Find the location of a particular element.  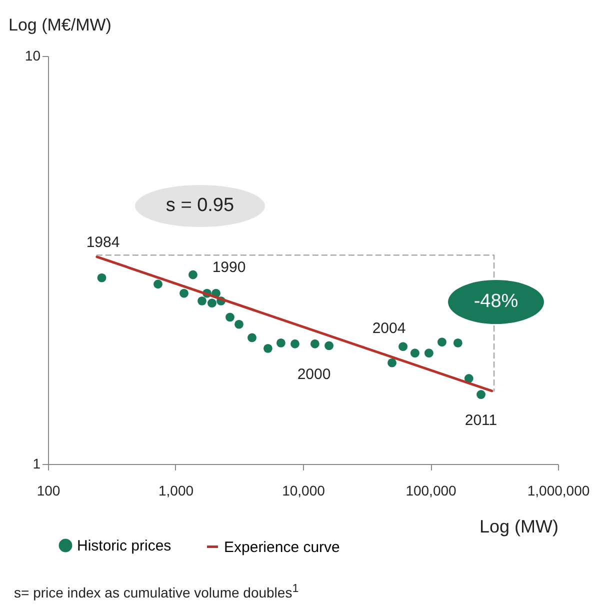

y-tick-label: 10 is located at coordinates (32, 56).